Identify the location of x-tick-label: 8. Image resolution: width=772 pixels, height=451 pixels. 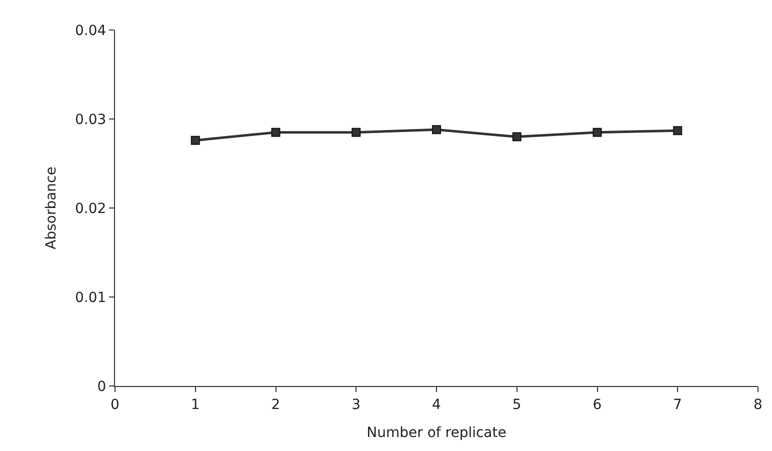
(758, 404).